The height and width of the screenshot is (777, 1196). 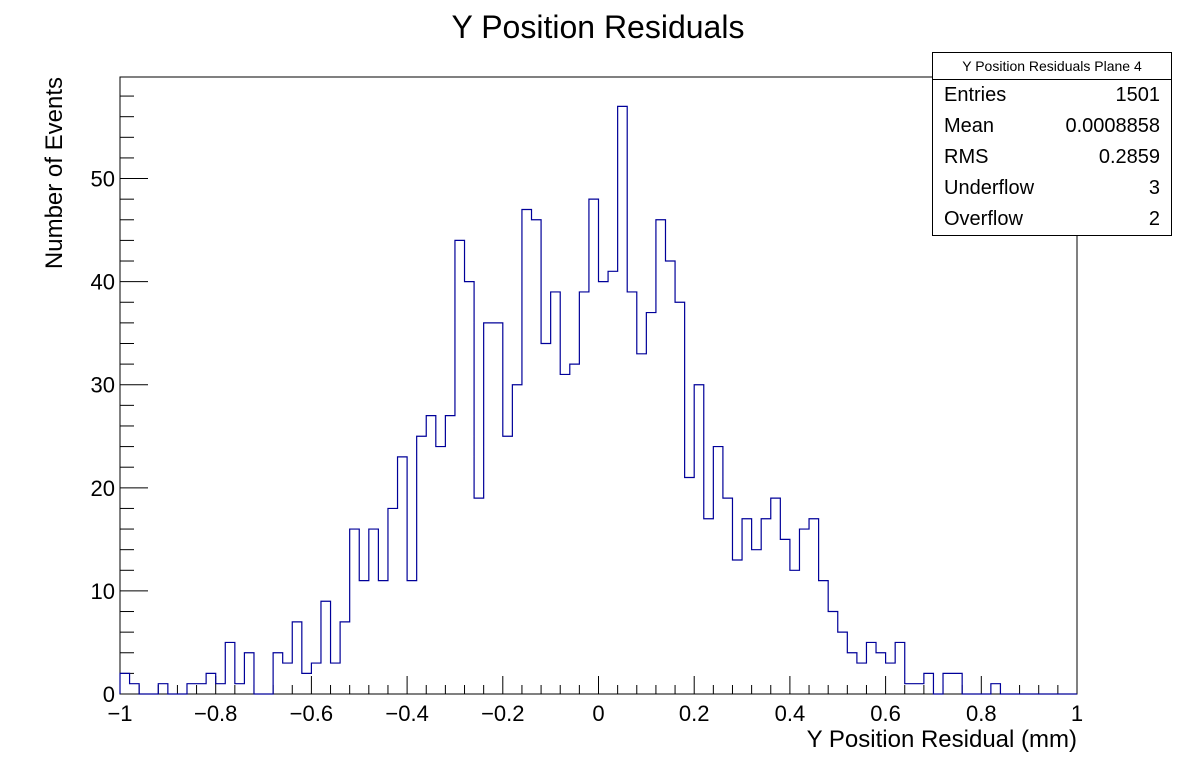 What do you see at coordinates (127, 384) in the screenshot?
I see `y-minor-ticks` at bounding box center [127, 384].